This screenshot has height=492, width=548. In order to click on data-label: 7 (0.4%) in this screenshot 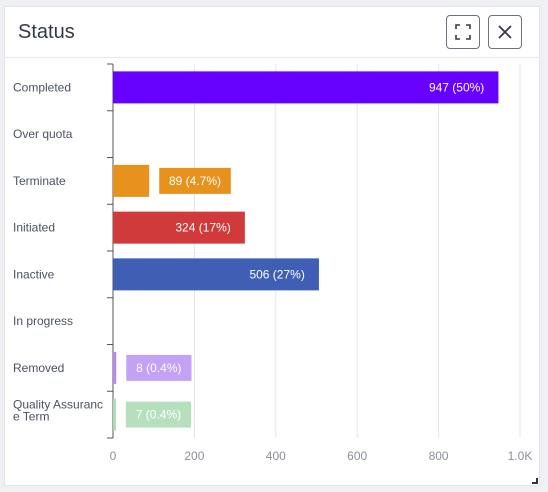, I will do `click(158, 415)`.